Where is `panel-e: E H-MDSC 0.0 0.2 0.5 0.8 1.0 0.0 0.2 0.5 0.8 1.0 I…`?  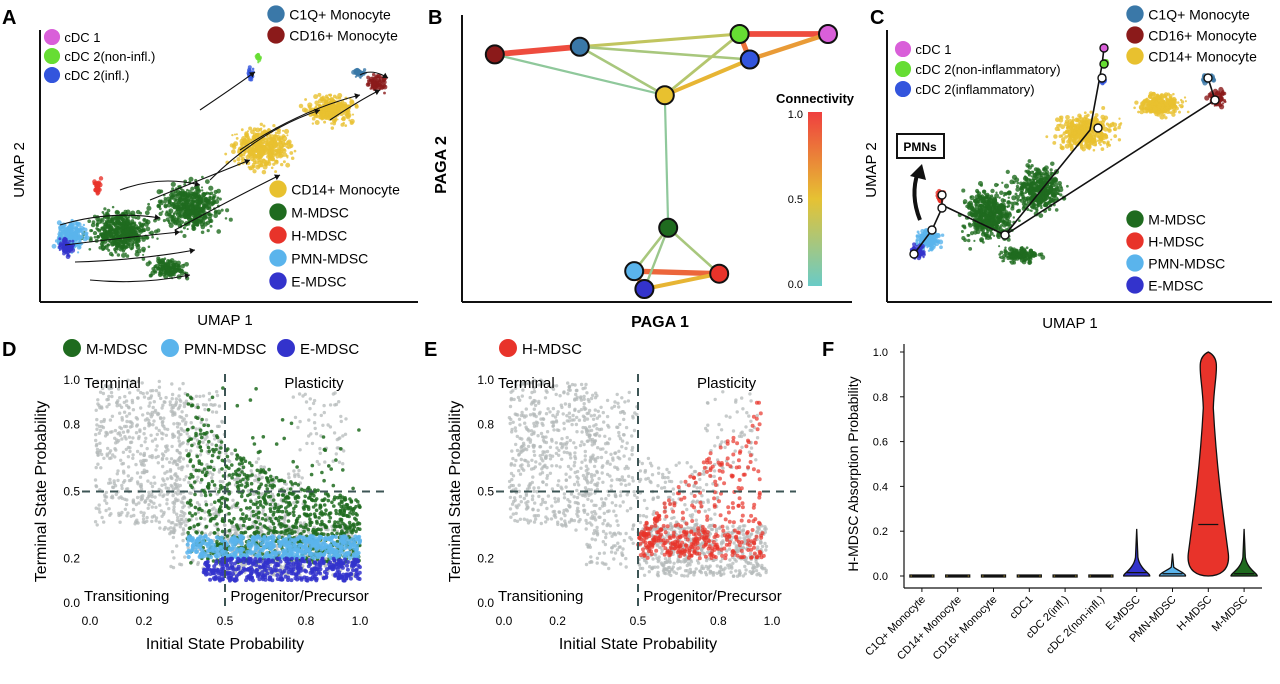 panel-e: E H-MDSC 0.0 0.2 0.5 0.8 1.0 0.0 0.2 0.5 0.8 1.0 I… is located at coordinates (610, 496).